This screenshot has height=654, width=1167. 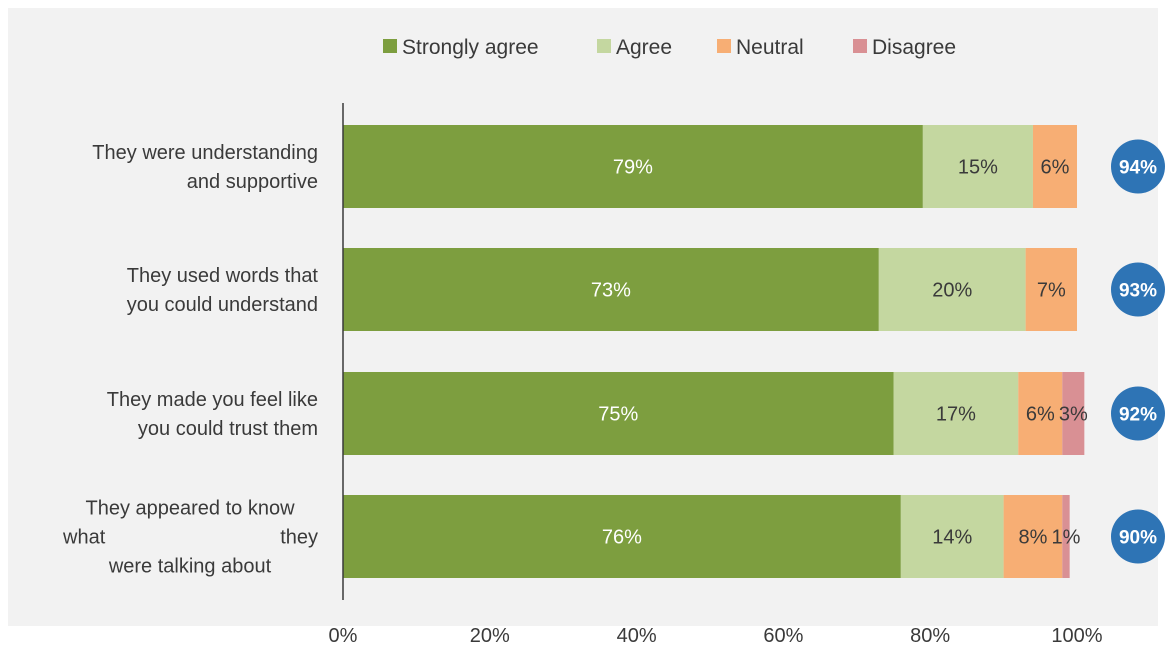 I want to click on x-tick-5: 100%, so click(x=1076, y=636).